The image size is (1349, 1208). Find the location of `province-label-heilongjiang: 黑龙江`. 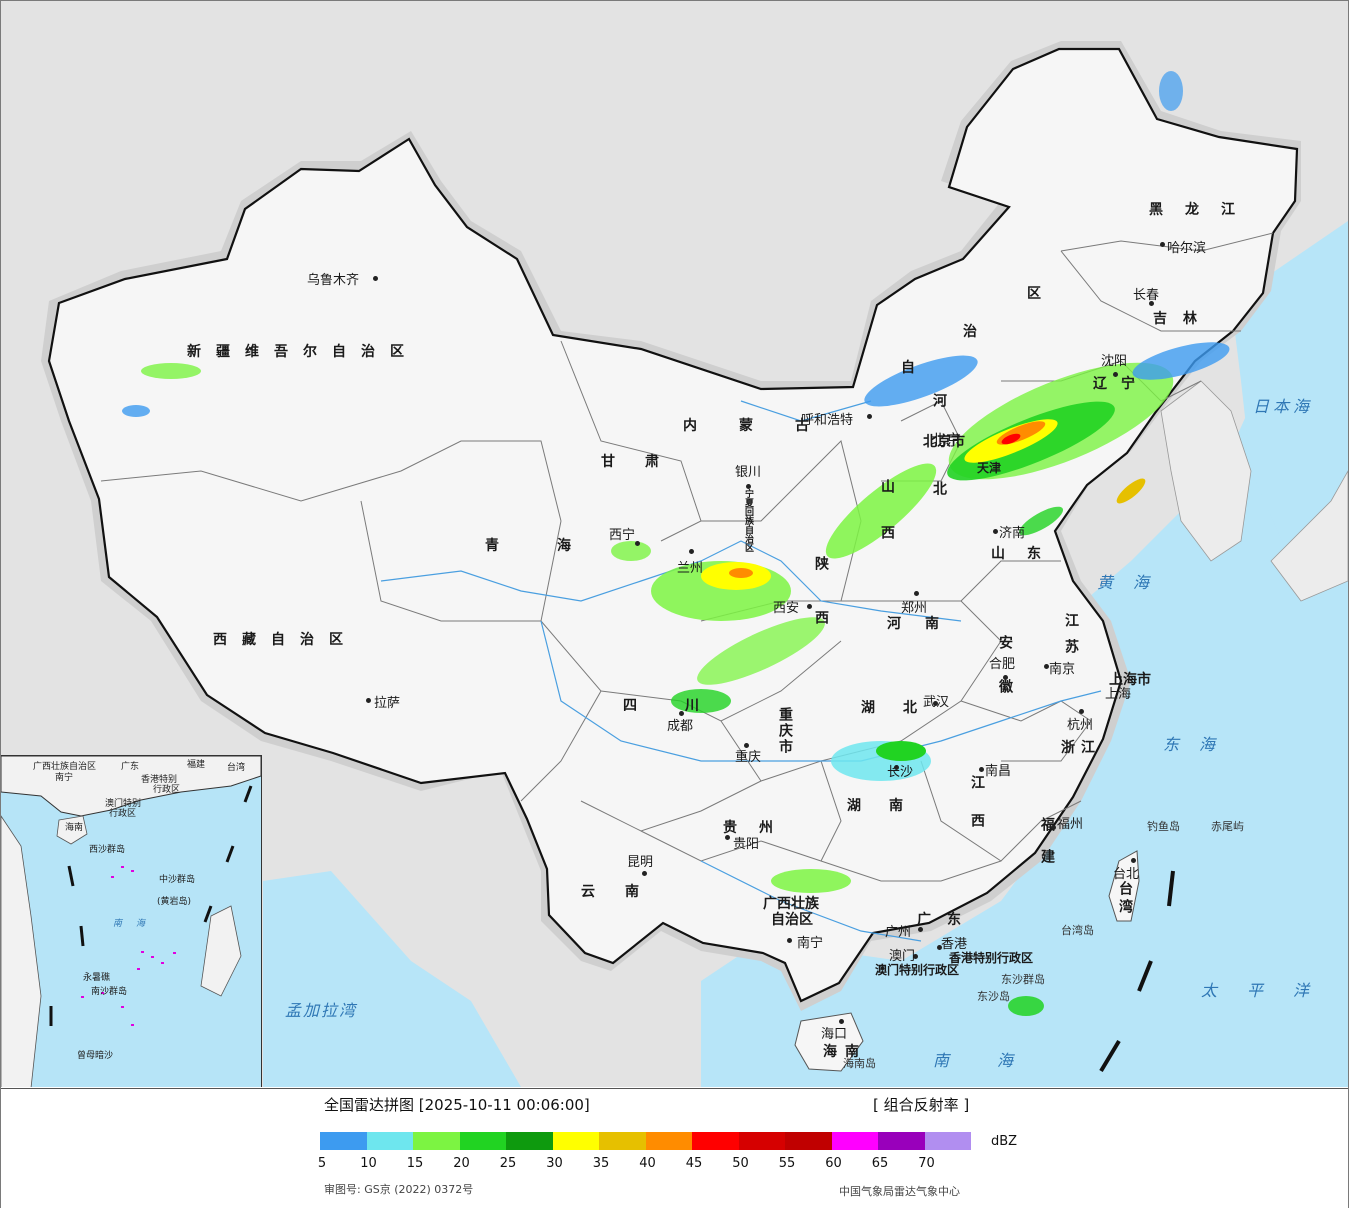

province-label-heilongjiang: 黑龙江 is located at coordinates (1203, 210).